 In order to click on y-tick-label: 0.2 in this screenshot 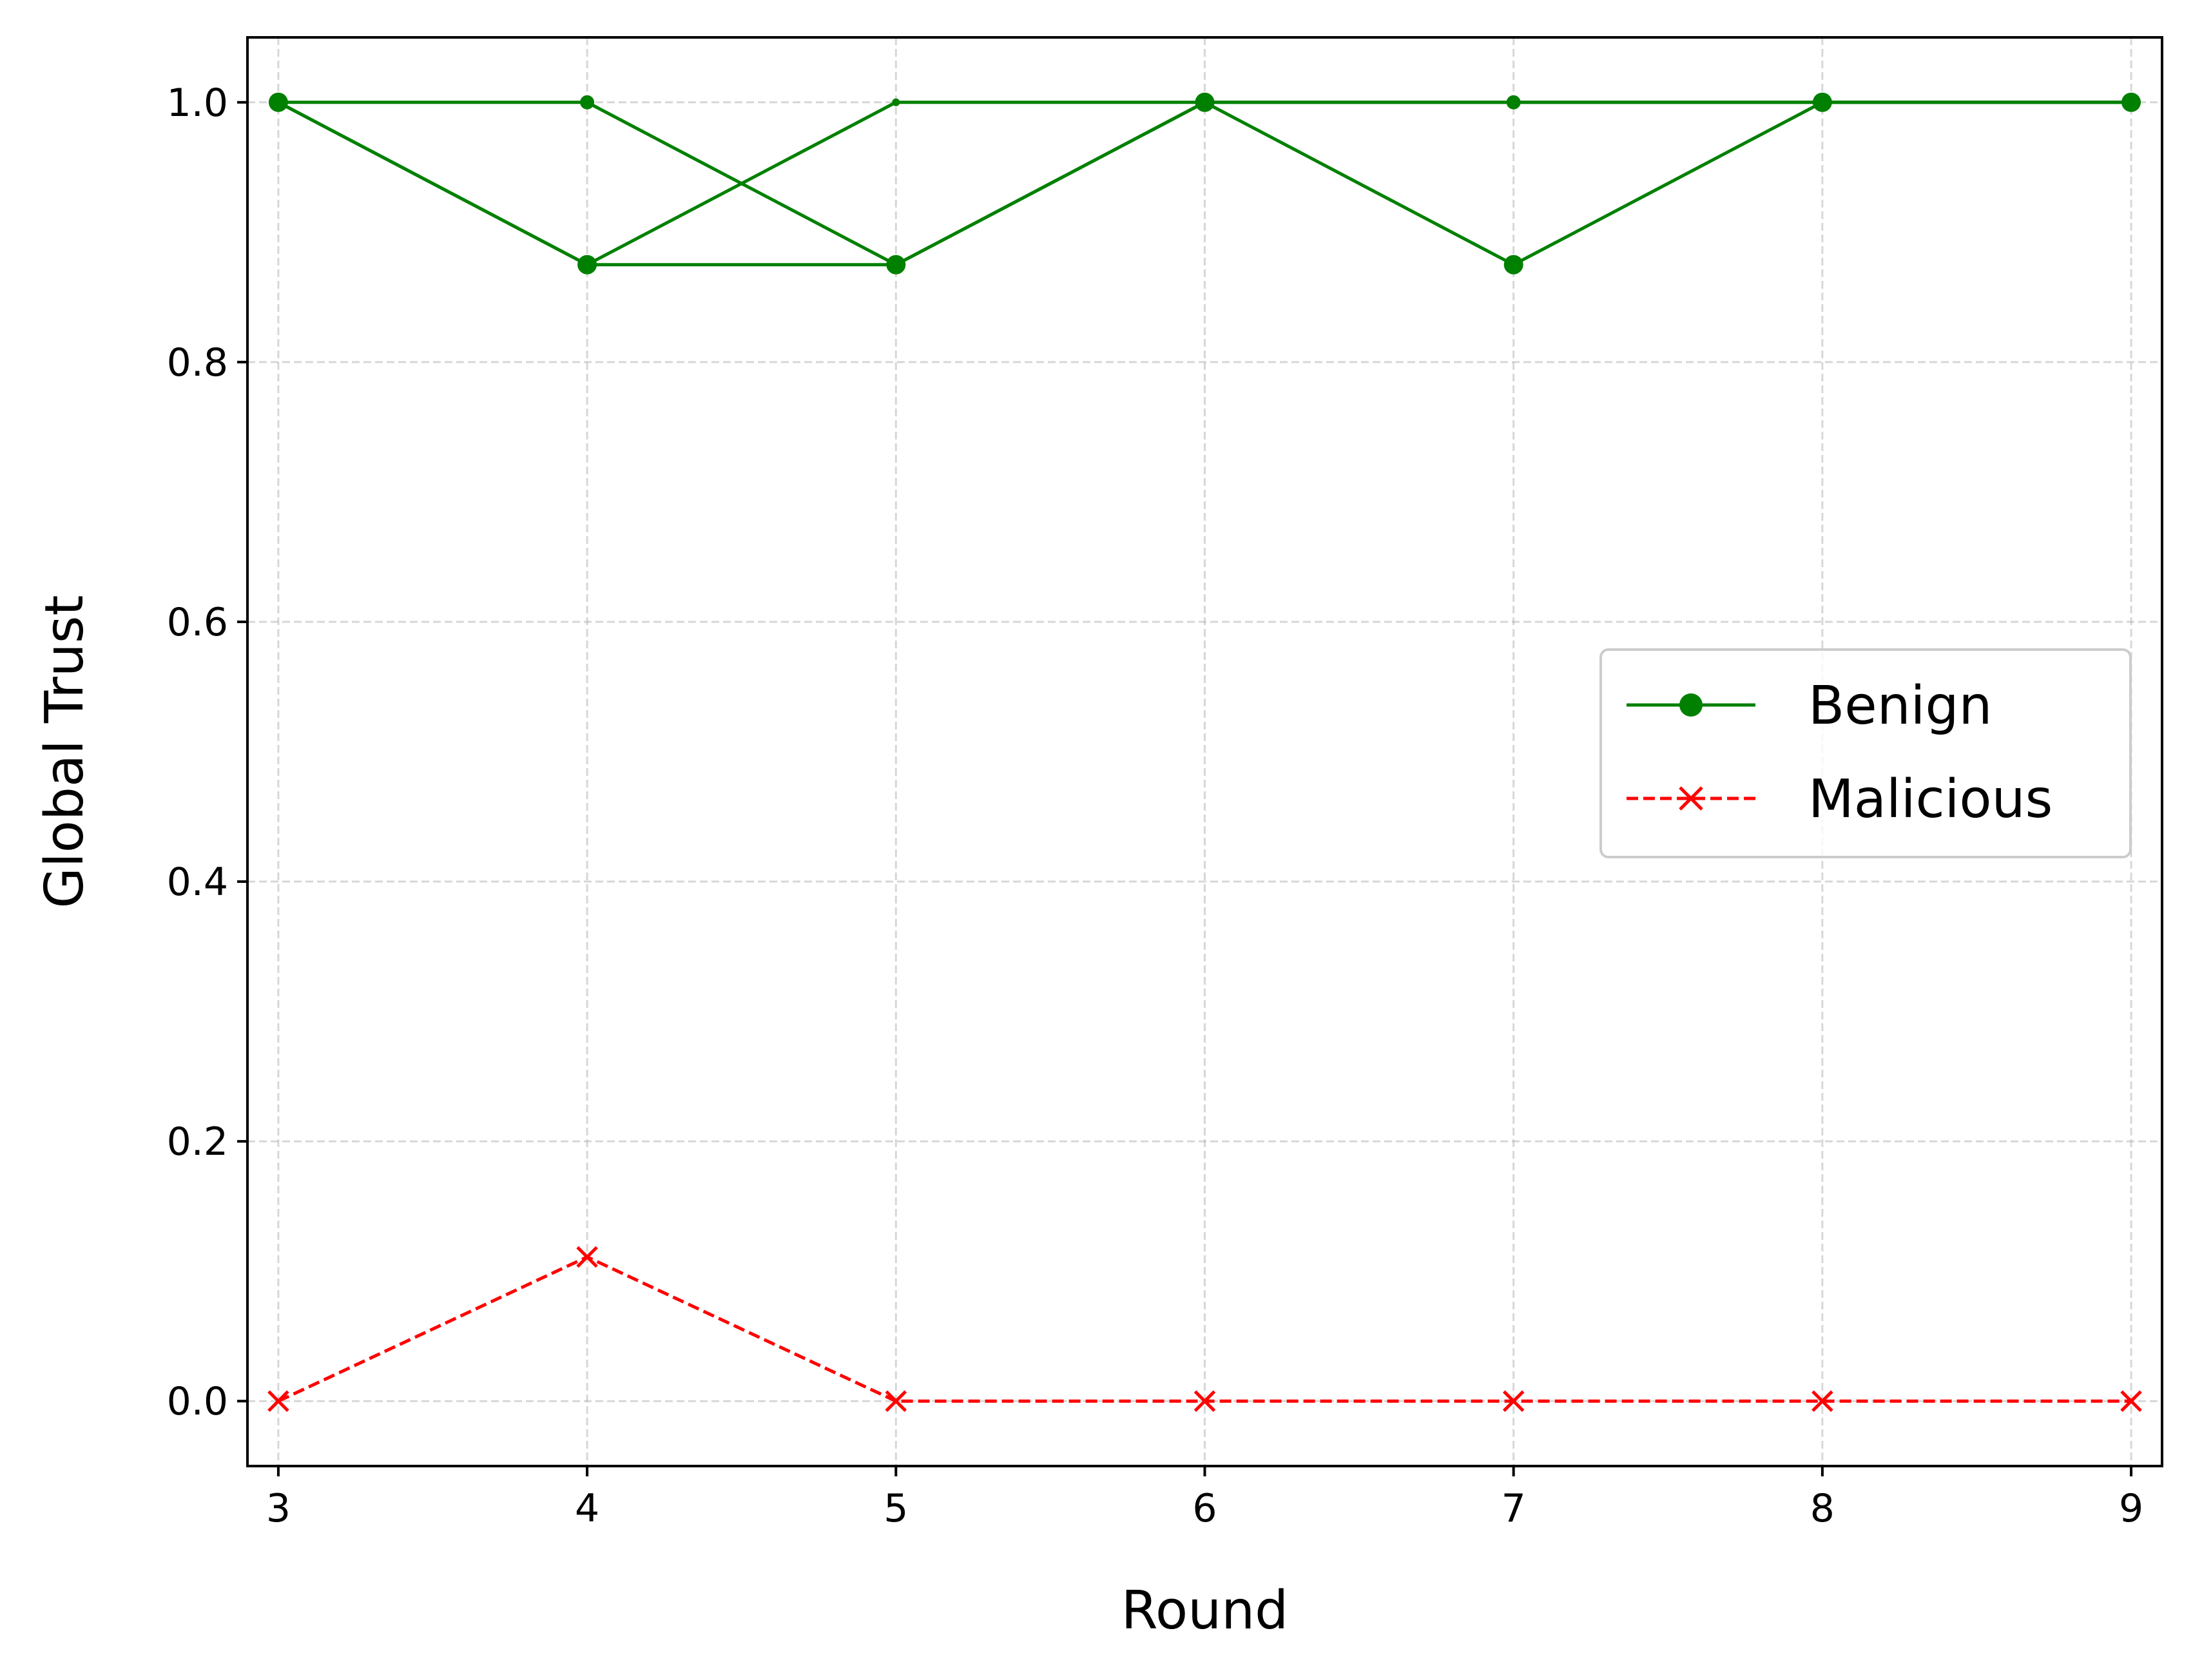, I will do `click(197, 1141)`.